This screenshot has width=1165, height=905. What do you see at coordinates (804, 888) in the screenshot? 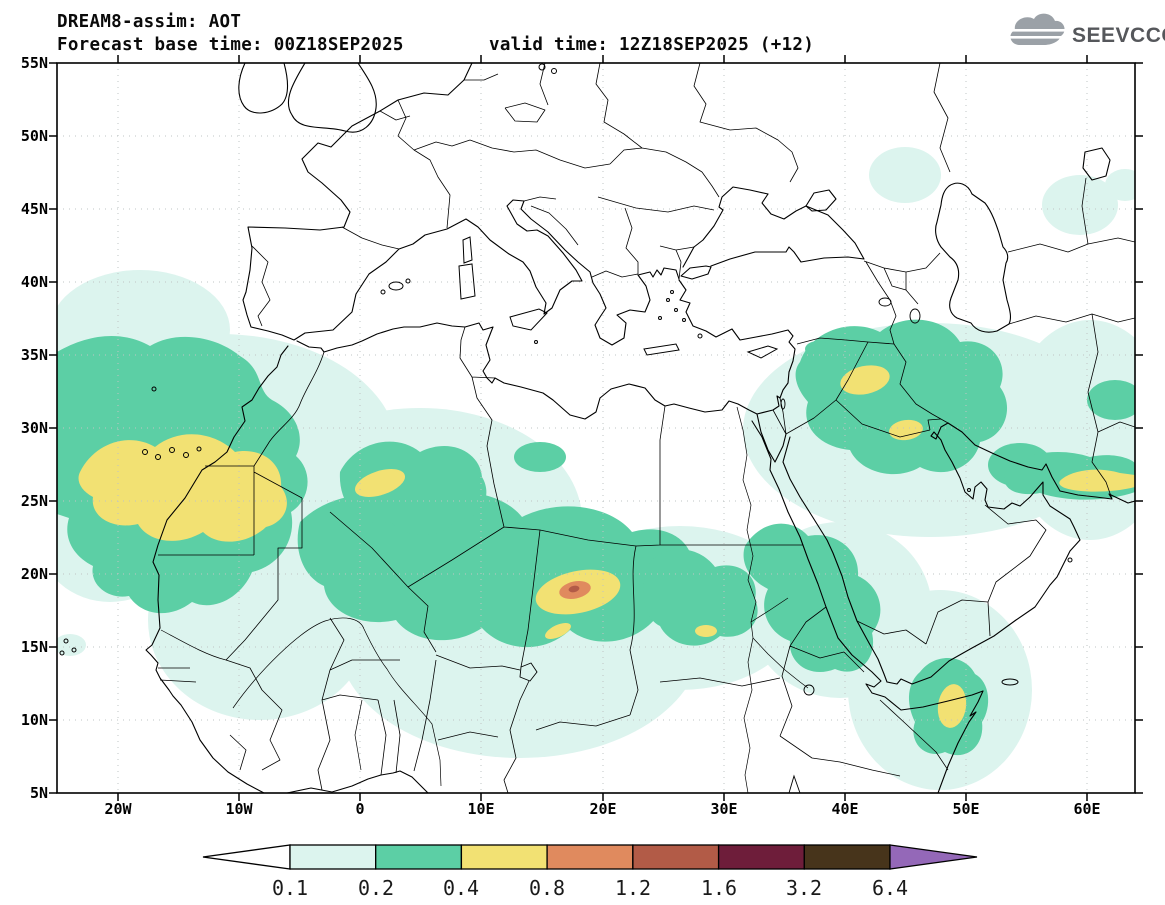
I see `legend-value: 3.2` at bounding box center [804, 888].